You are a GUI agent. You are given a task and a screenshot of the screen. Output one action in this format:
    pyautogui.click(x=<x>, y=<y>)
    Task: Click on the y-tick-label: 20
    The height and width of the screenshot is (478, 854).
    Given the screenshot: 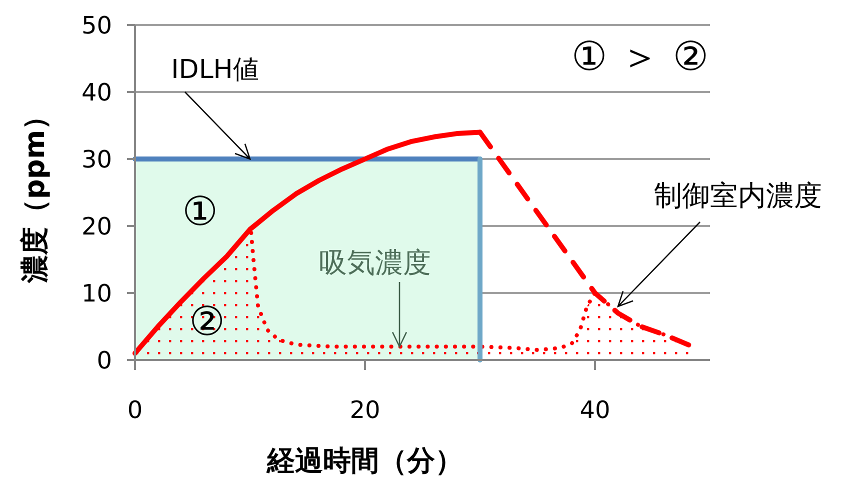 What is the action you would take?
    pyautogui.click(x=96, y=226)
    